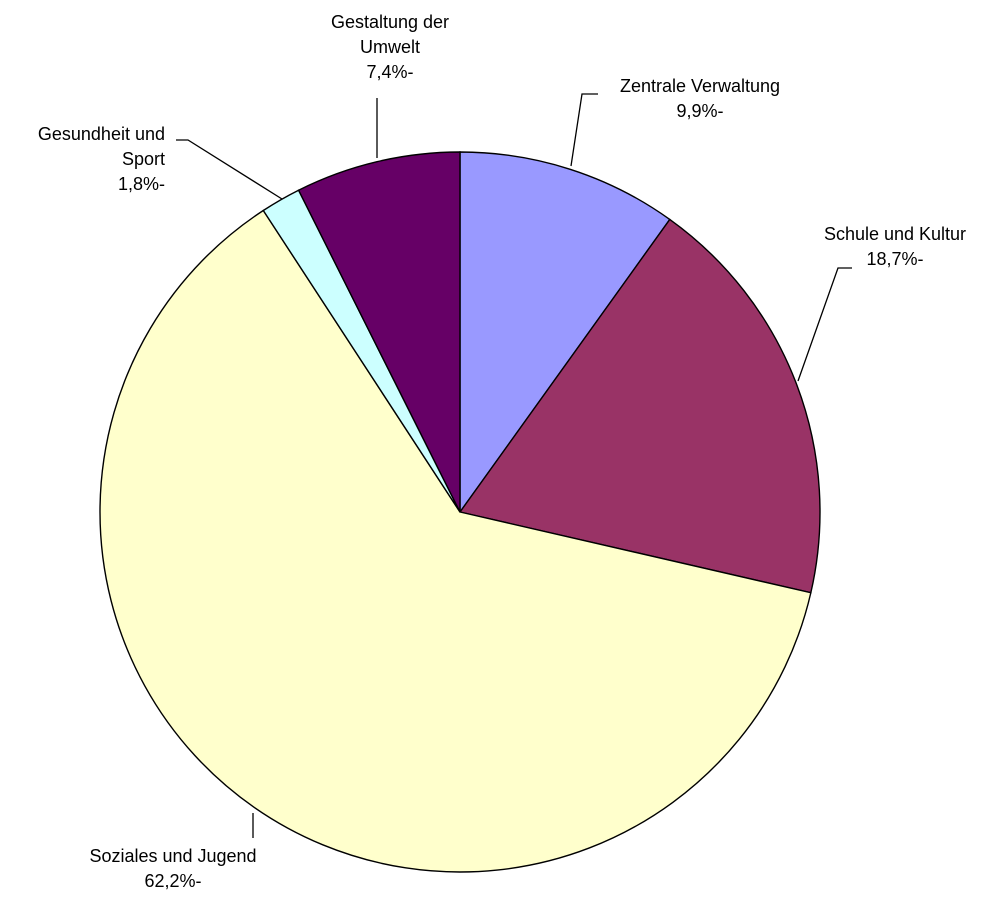 The width and height of the screenshot is (991, 897). Describe the element at coordinates (700, 98) in the screenshot. I see `data-label-zentrale-verwaltung: Zentrale Verwaltung 9,9%-` at that location.